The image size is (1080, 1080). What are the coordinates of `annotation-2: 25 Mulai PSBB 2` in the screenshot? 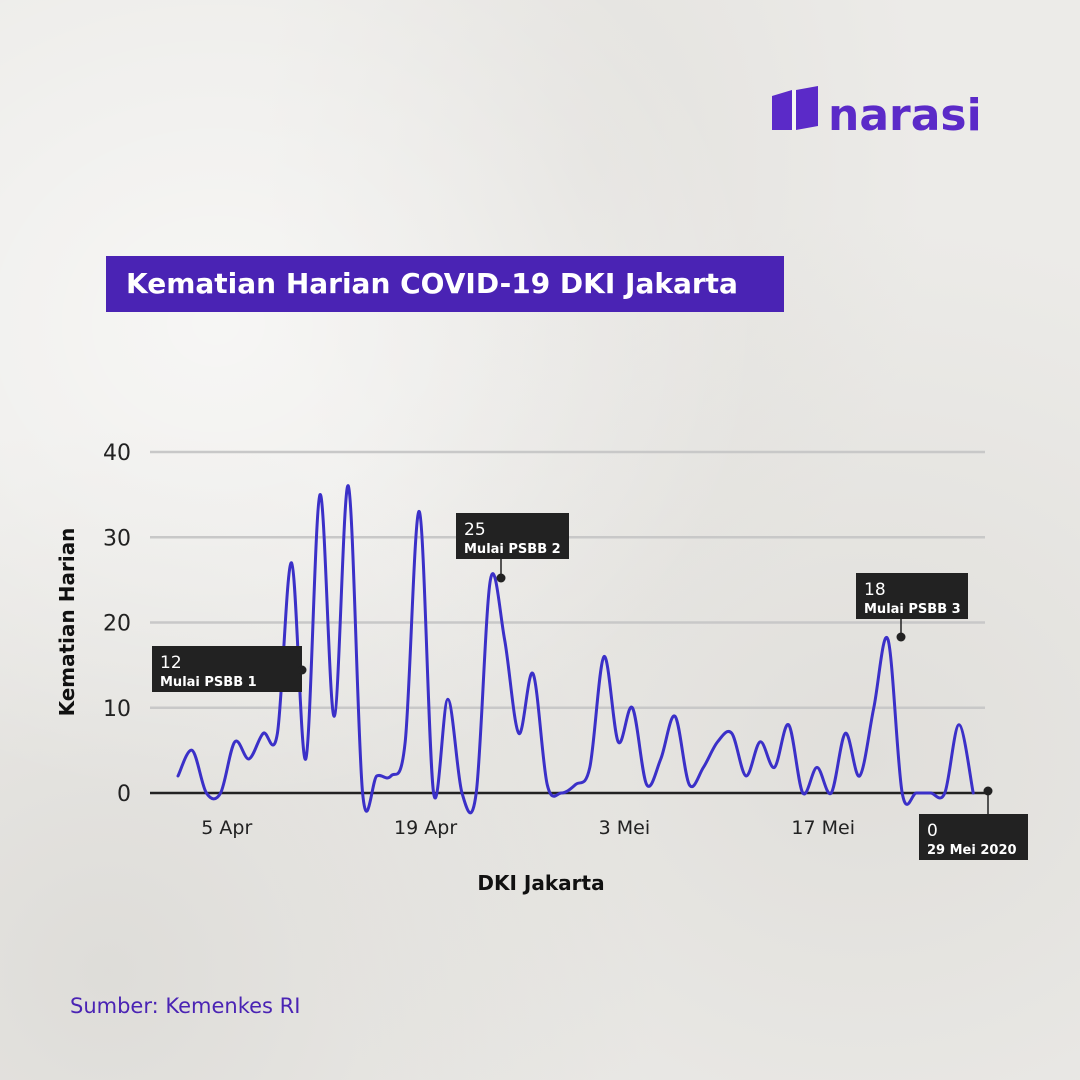 It's located at (512, 548).